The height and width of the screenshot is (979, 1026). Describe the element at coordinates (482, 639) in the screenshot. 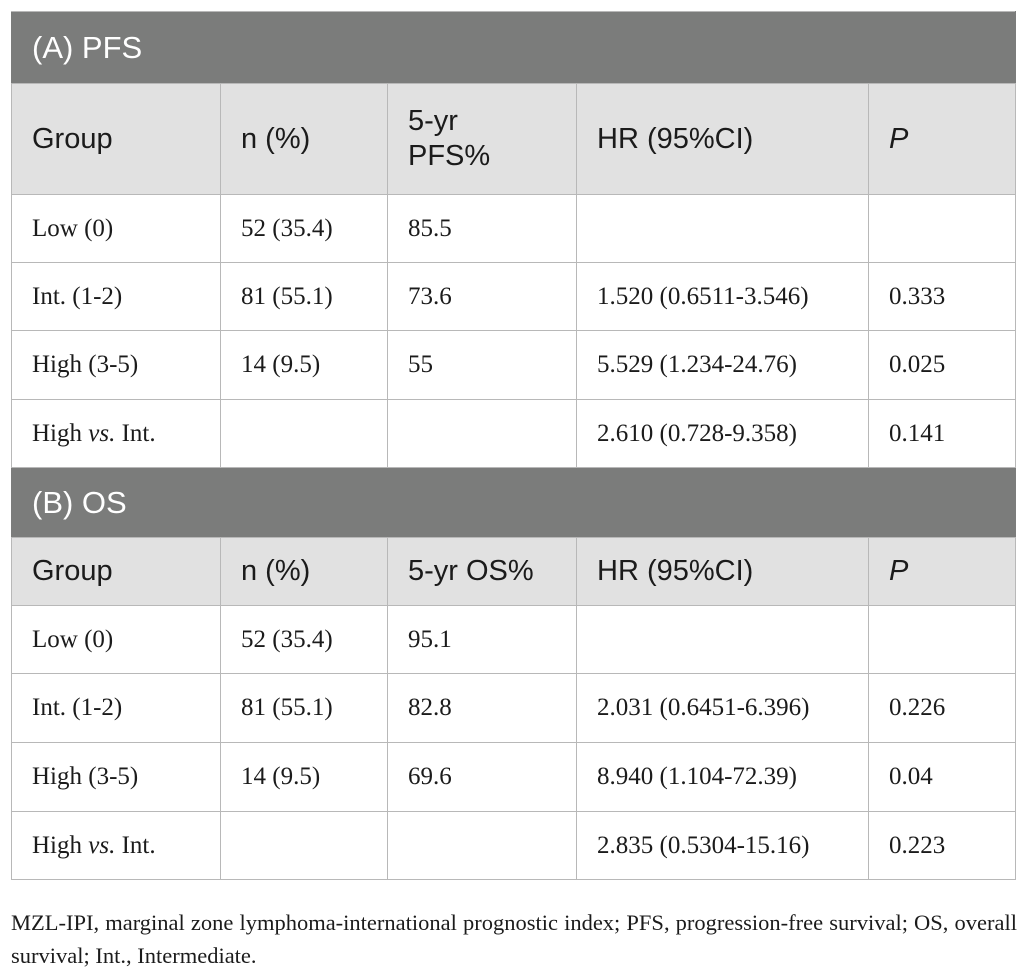

I see `cell-rate: 95.1` at that location.